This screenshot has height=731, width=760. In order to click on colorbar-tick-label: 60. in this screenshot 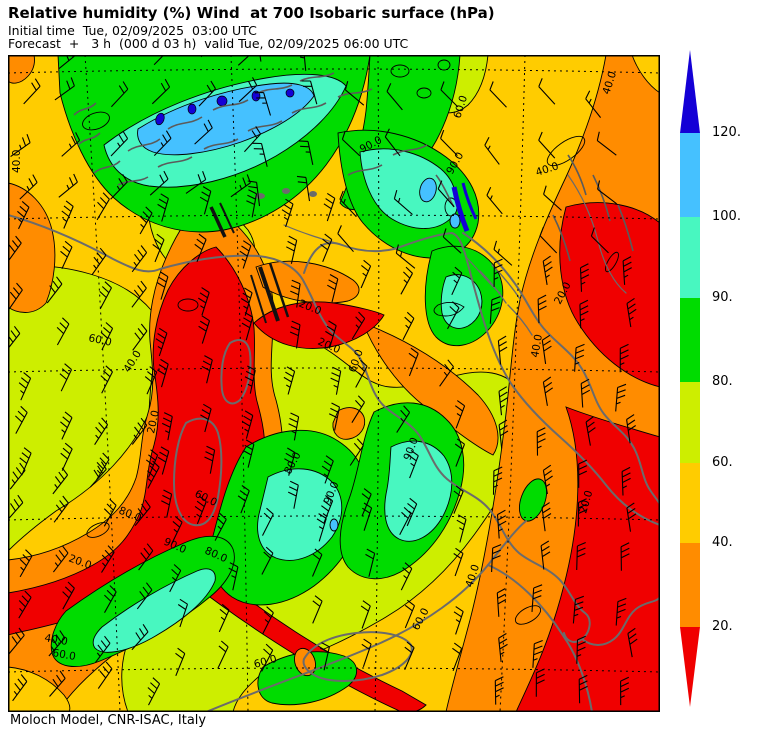, I will do `click(722, 462)`.